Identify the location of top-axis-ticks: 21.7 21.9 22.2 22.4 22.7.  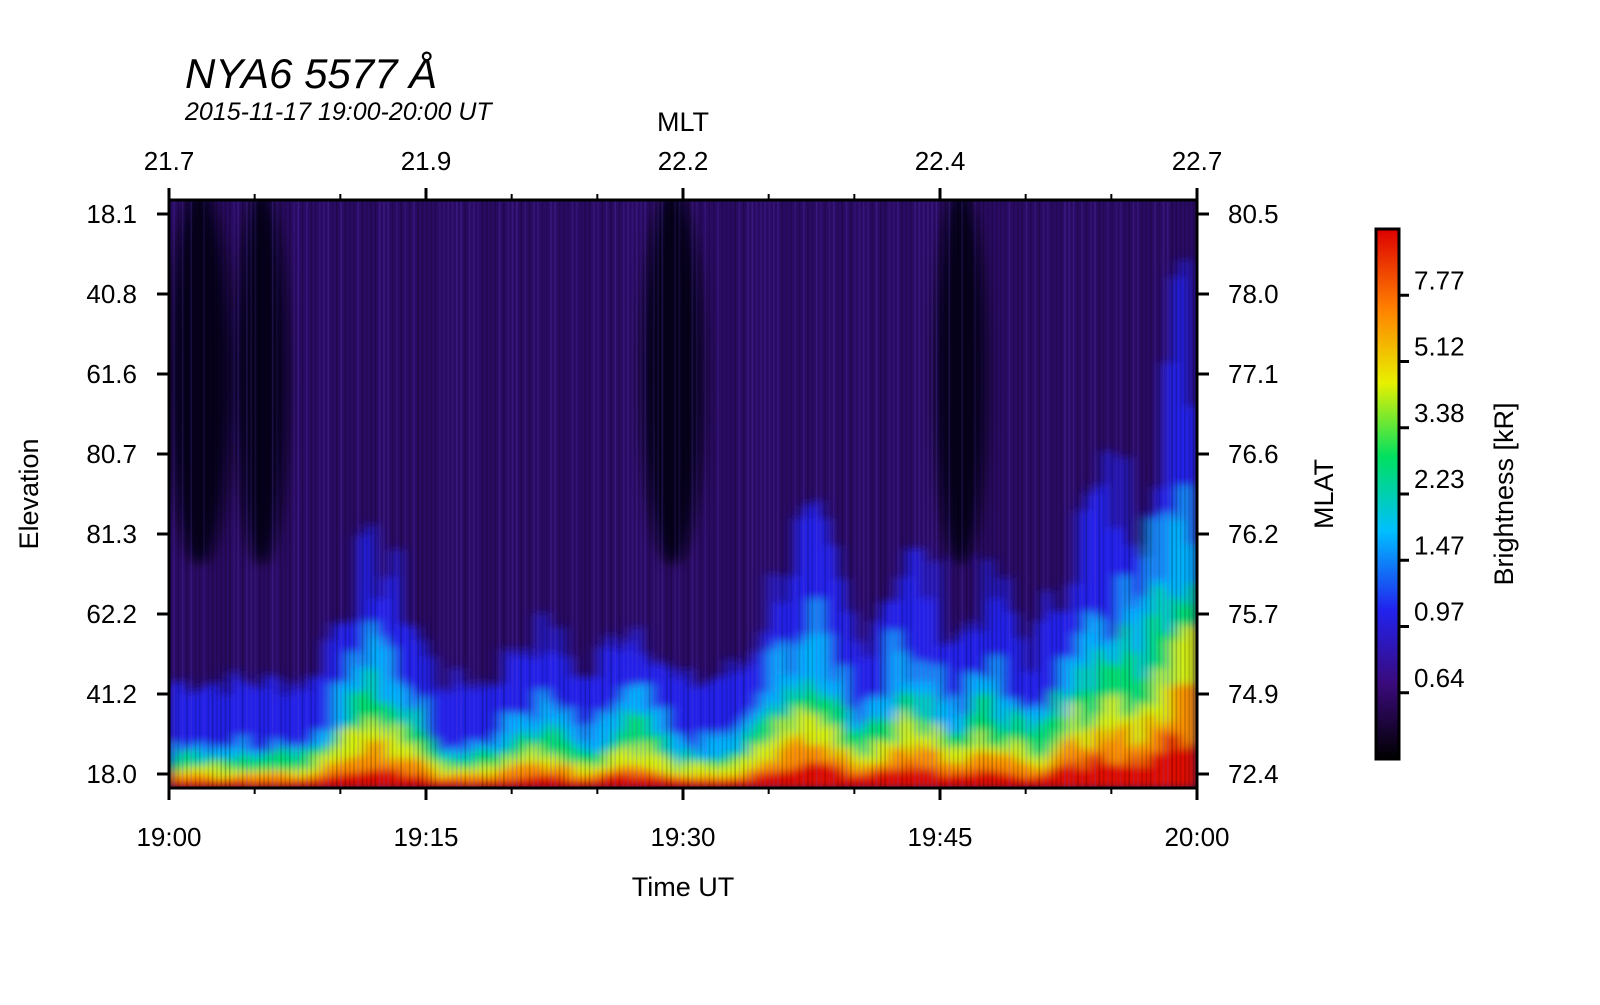
(683, 173).